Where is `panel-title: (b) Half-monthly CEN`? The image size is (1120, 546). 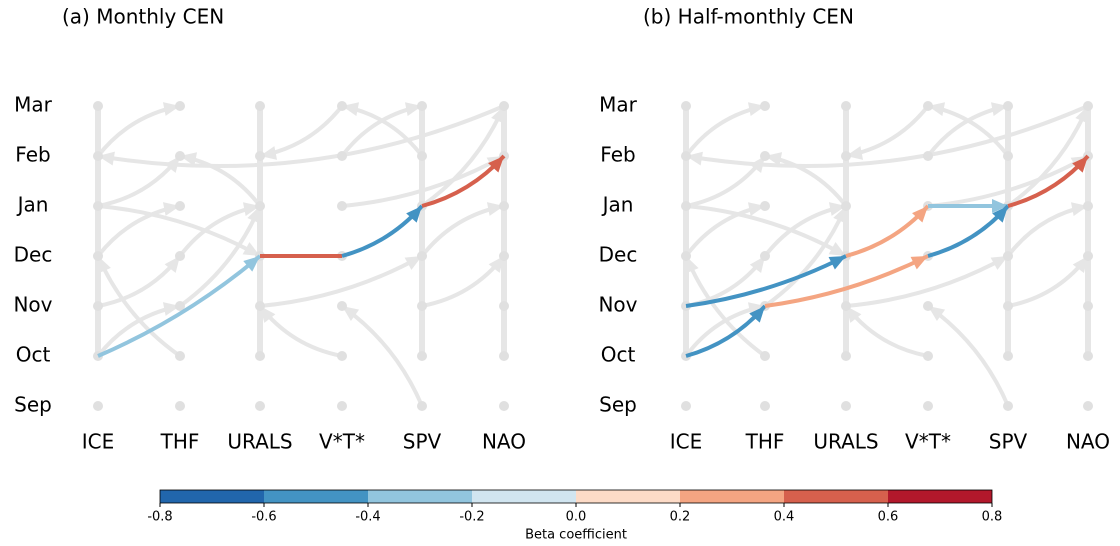
panel-title: (b) Half-monthly CEN is located at coordinates (748, 17).